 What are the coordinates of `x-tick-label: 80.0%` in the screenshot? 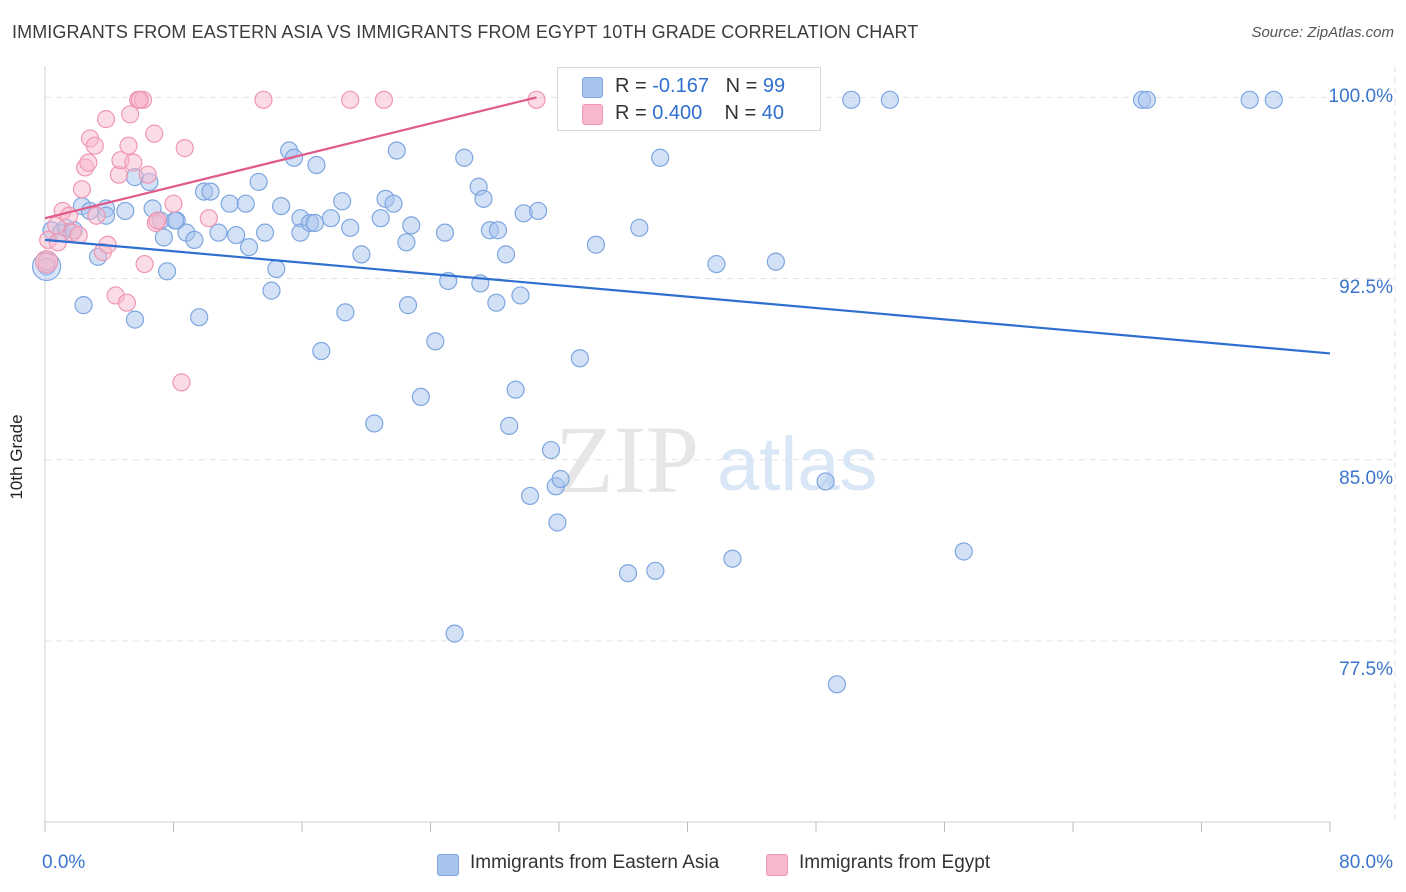 It's located at (1366, 862).